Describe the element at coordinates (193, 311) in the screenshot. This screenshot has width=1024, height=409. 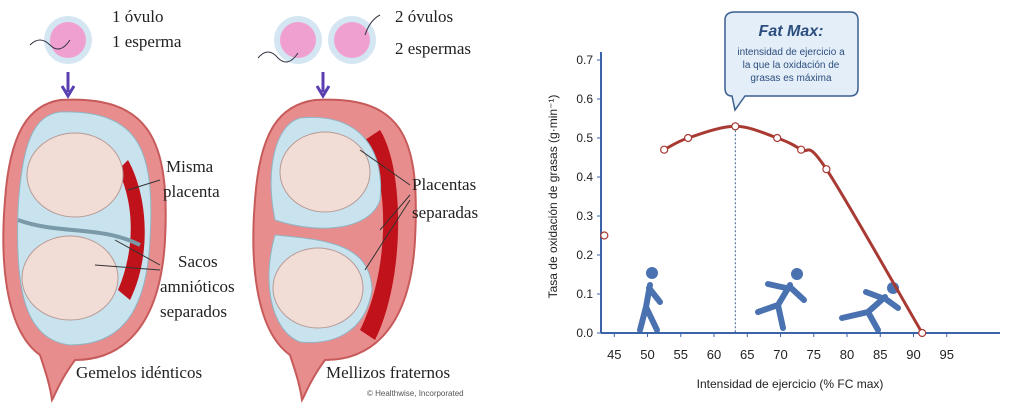
I see `label: separados` at that location.